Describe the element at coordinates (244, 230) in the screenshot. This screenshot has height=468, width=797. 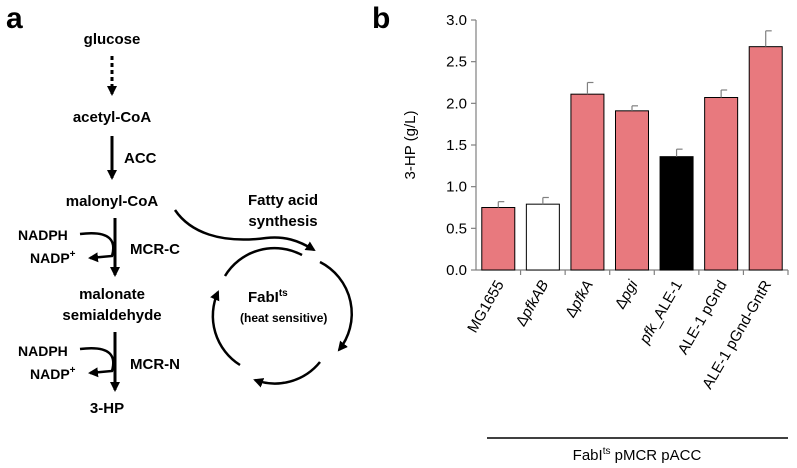
I see `branch-arrow-to-fatty-acid` at that location.